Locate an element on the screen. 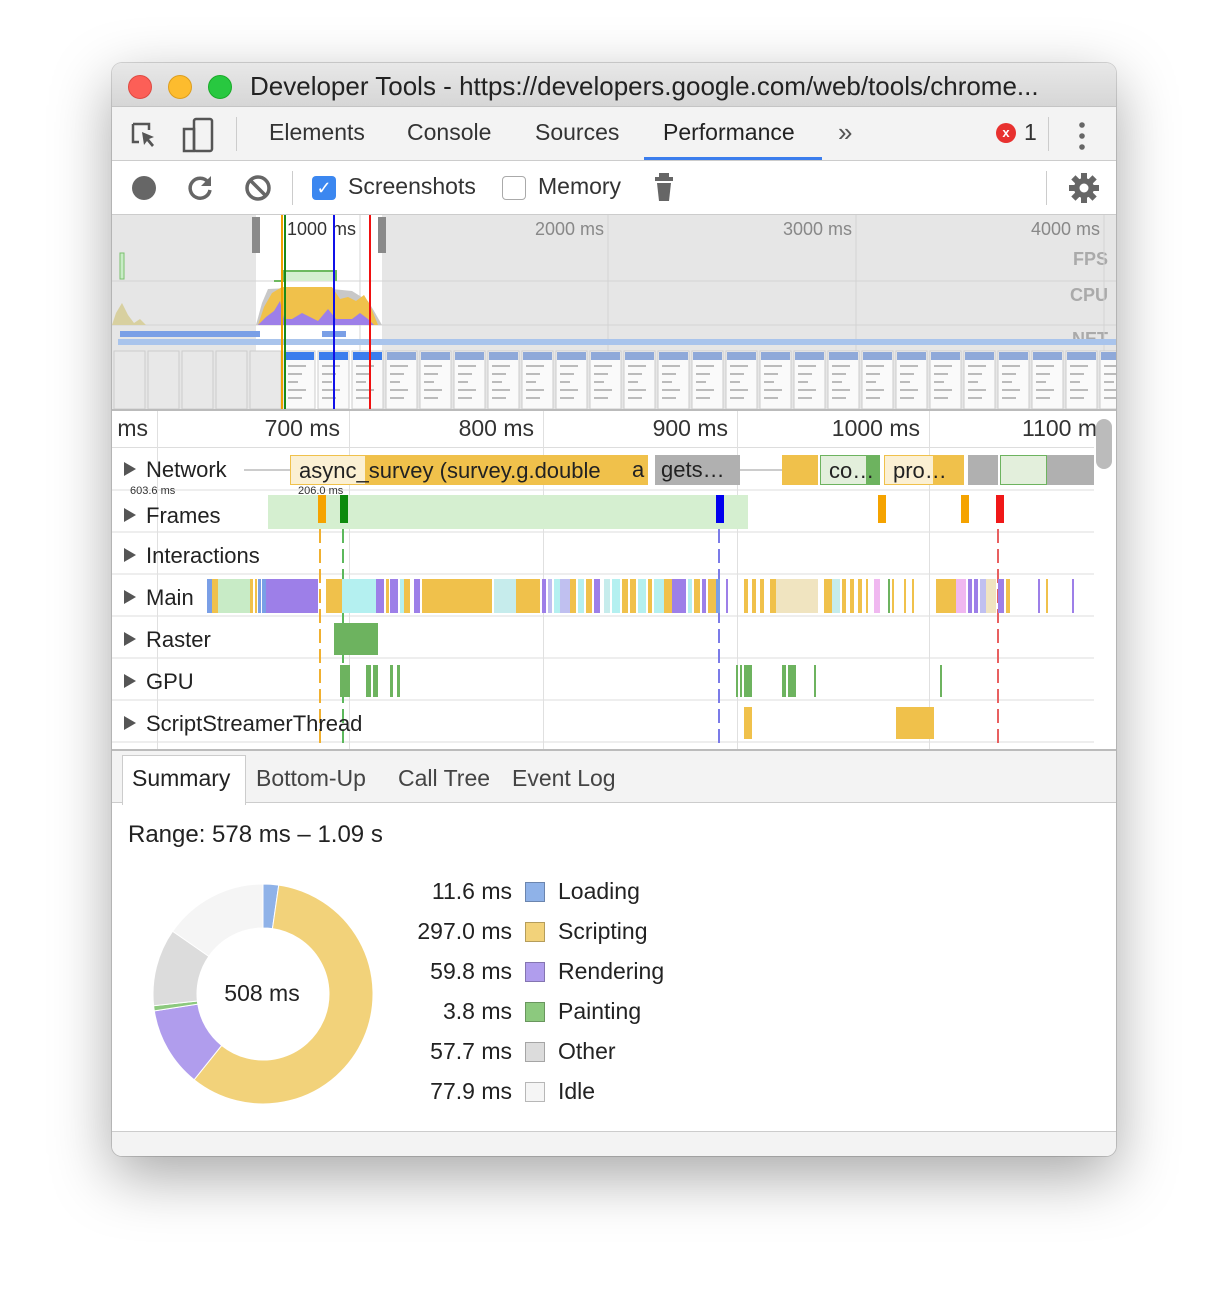 The height and width of the screenshot is (1316, 1228). network-request: async_survey (survey.g.double is located at coordinates (465, 470).